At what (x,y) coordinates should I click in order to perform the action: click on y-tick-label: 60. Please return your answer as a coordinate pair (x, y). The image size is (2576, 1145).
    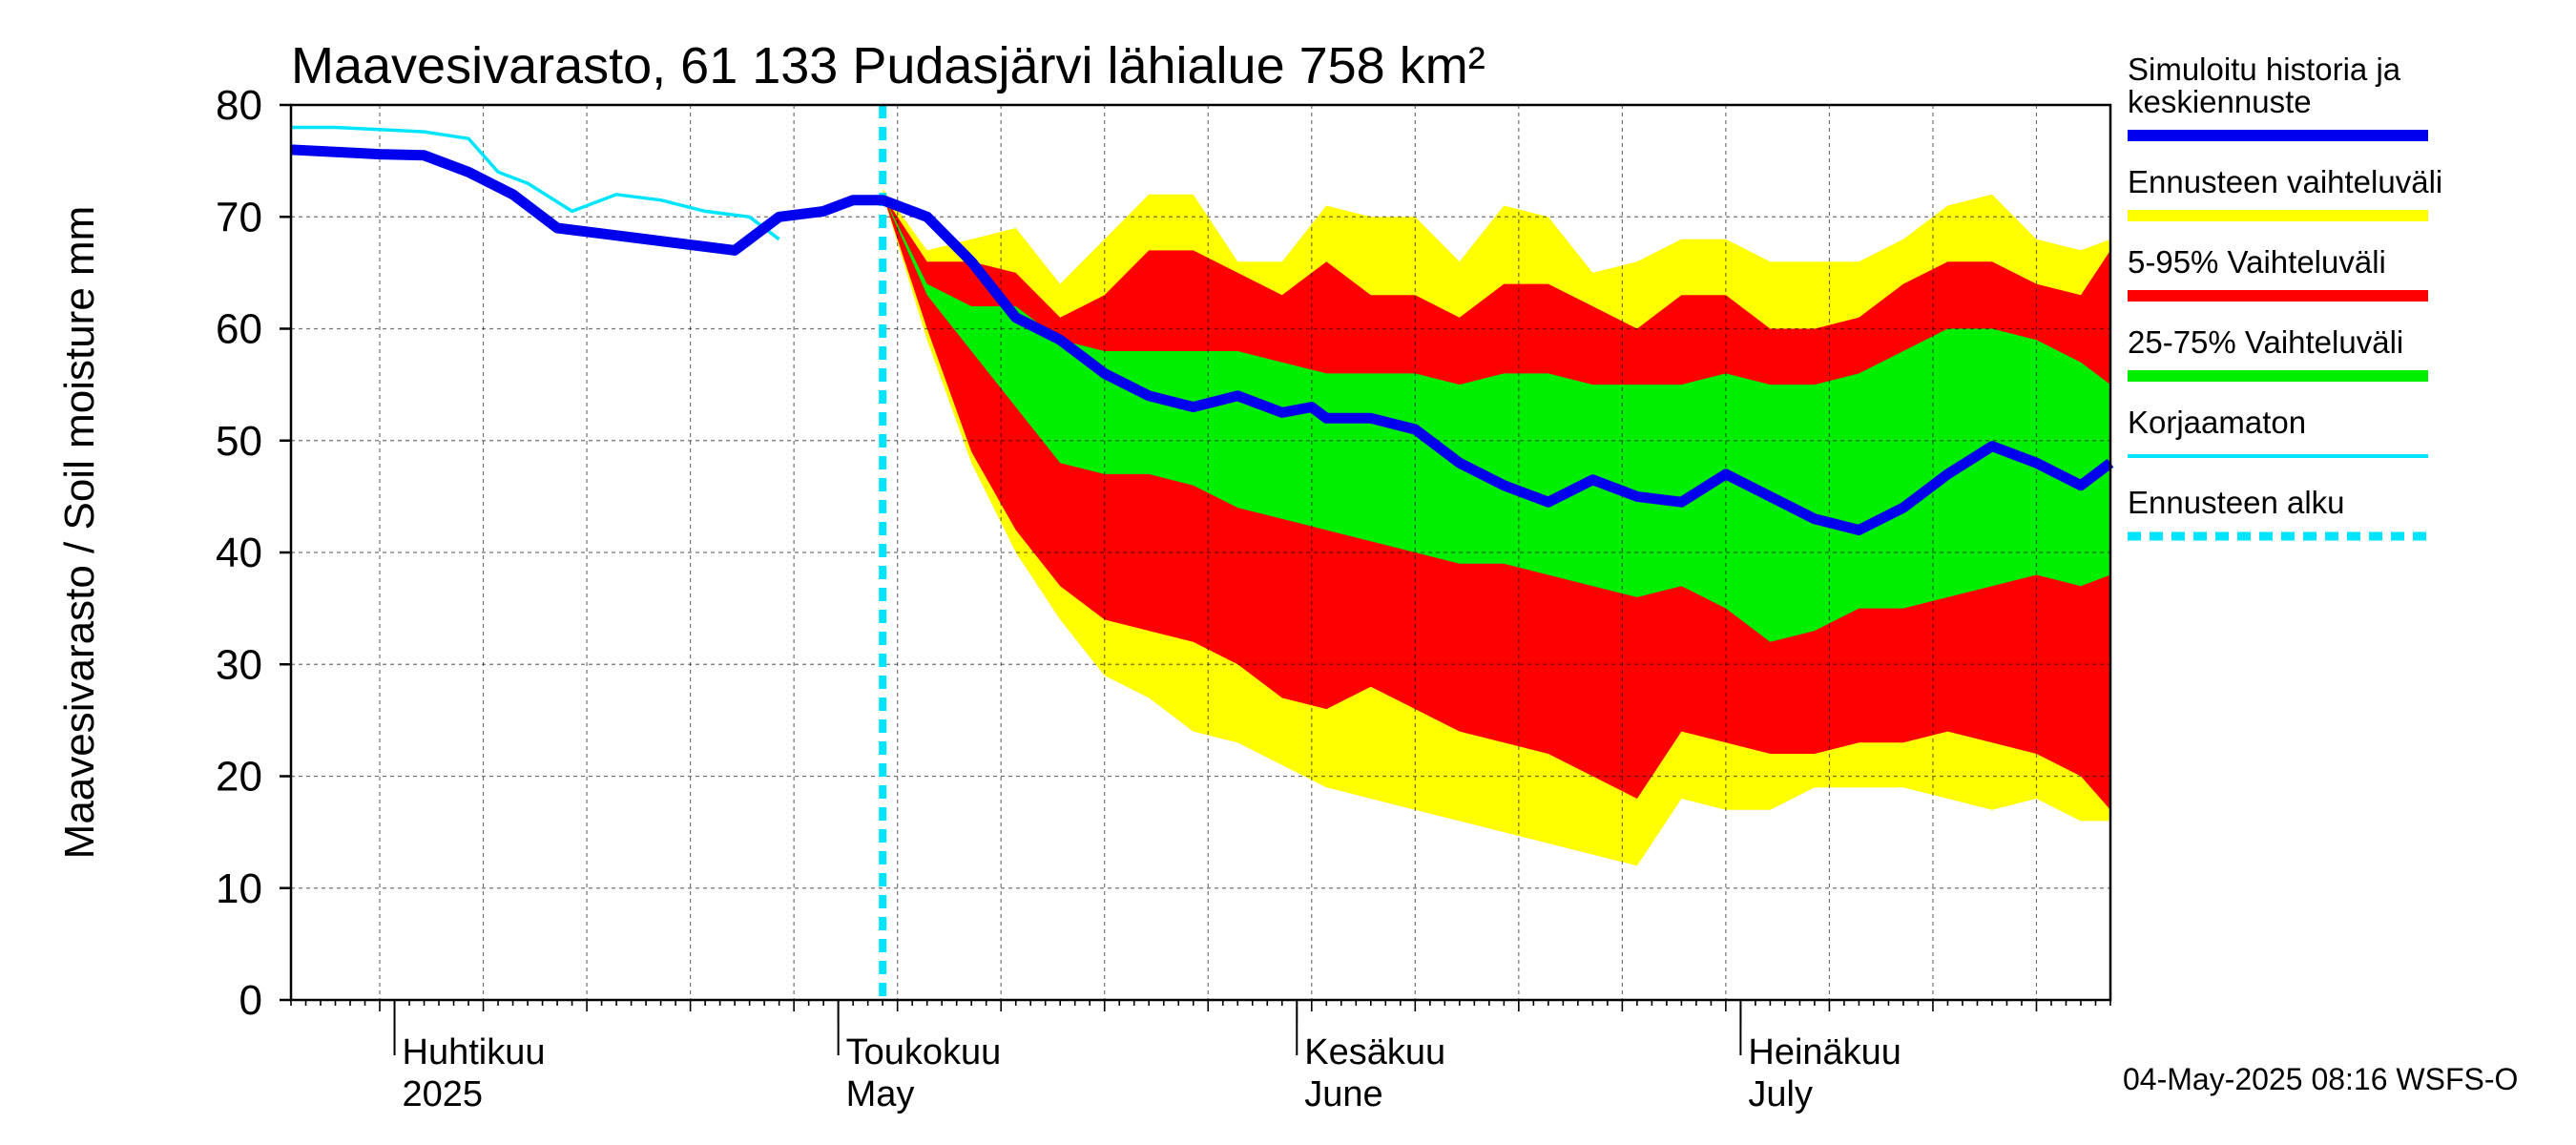
    Looking at the image, I should click on (239, 329).